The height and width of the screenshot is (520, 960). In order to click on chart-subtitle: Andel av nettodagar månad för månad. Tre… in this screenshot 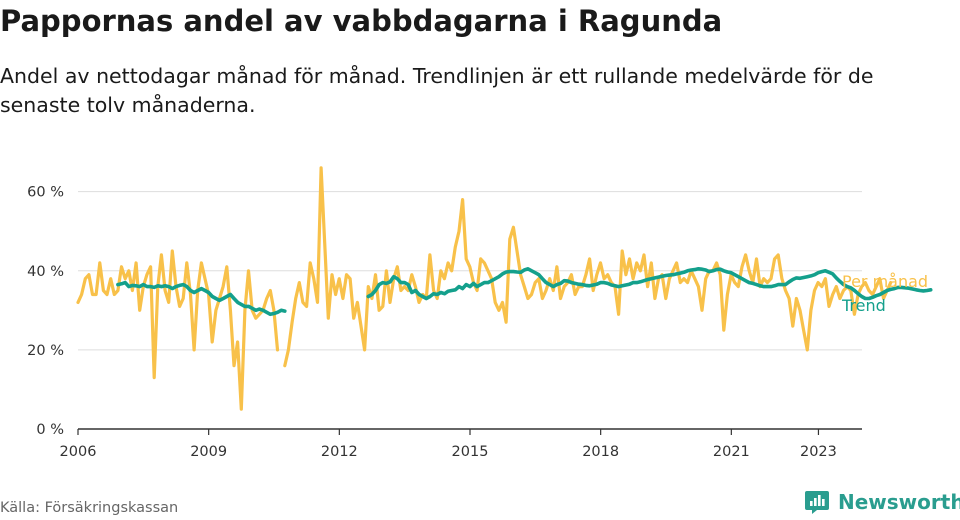, I will do `click(437, 90)`.